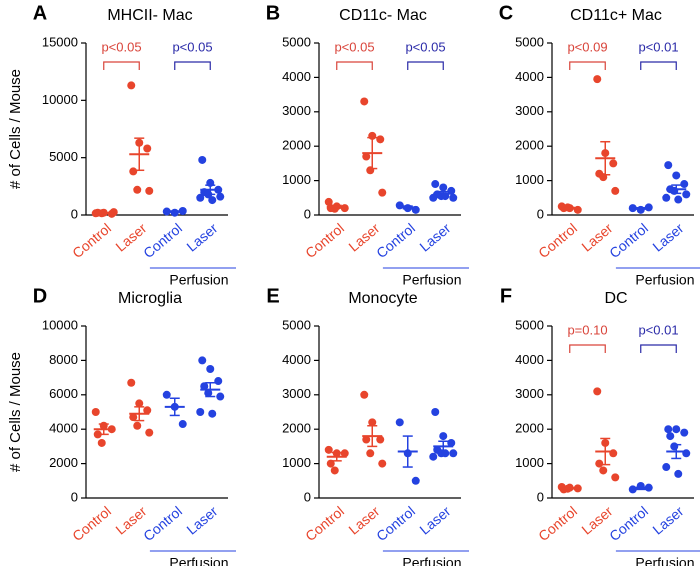  Describe the element at coordinates (273, 13) in the screenshot. I see `panel-label: B` at that location.